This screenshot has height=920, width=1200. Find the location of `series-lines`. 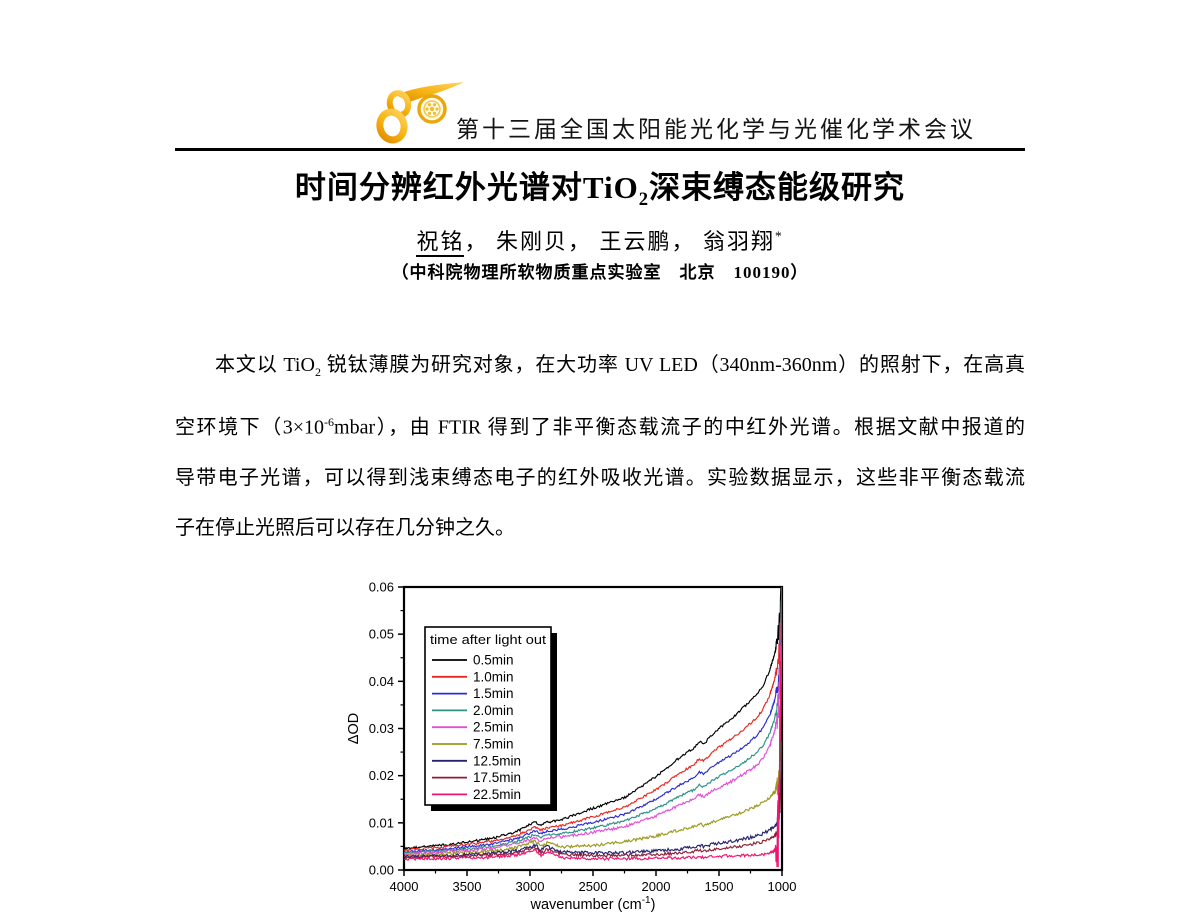

series-lines is located at coordinates (593, 727).